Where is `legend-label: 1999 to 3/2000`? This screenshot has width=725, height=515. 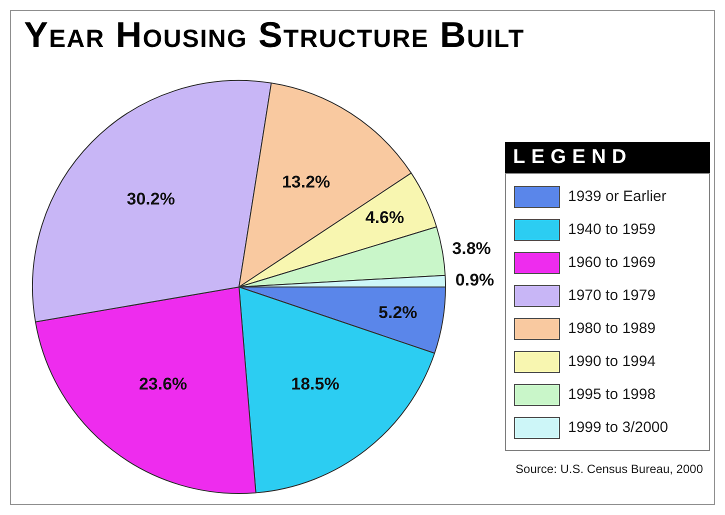 legend-label: 1999 to 3/2000 is located at coordinates (618, 427).